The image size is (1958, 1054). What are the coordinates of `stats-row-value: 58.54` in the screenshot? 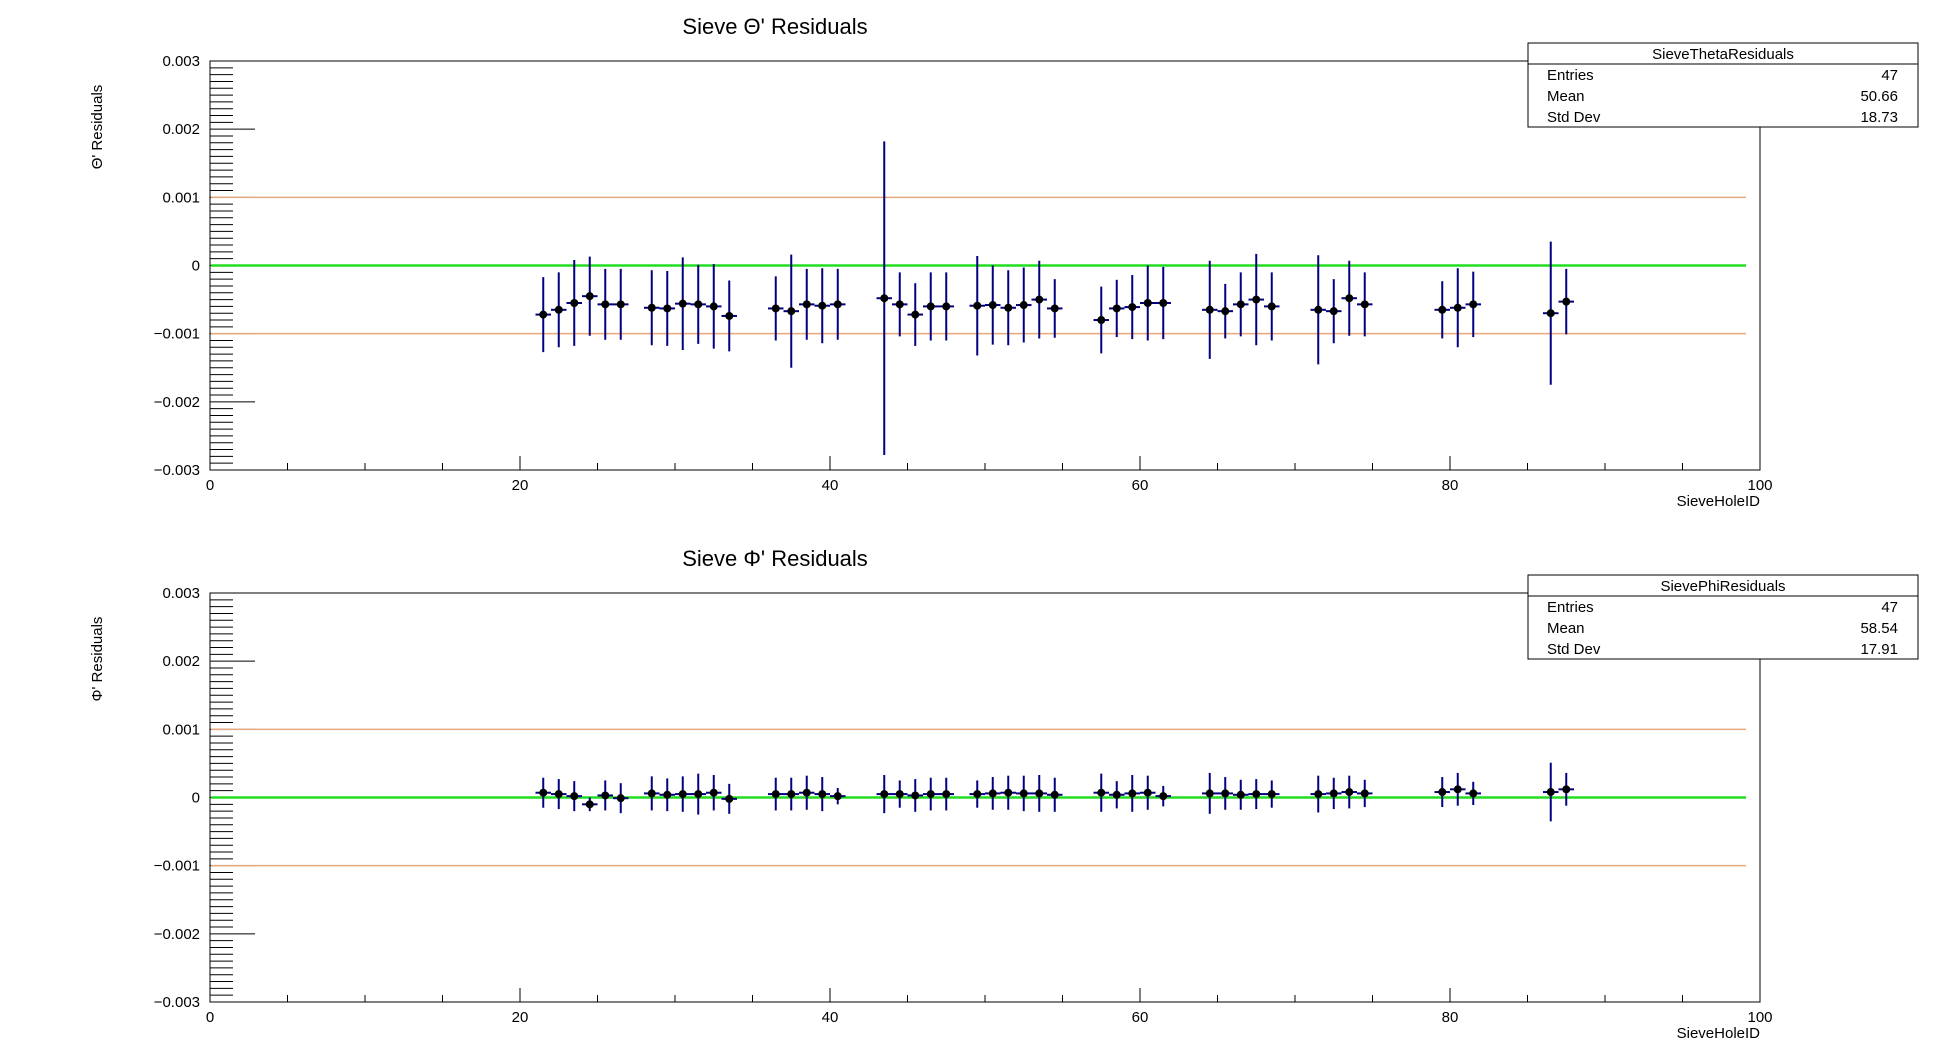 It's located at (1879, 628).